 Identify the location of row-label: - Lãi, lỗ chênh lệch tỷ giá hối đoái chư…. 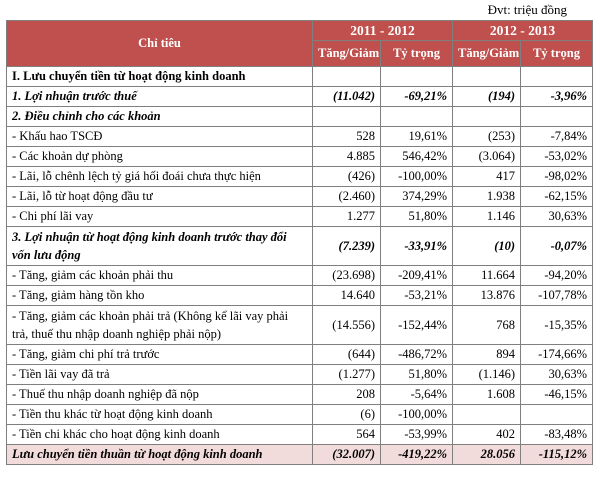
(159, 176).